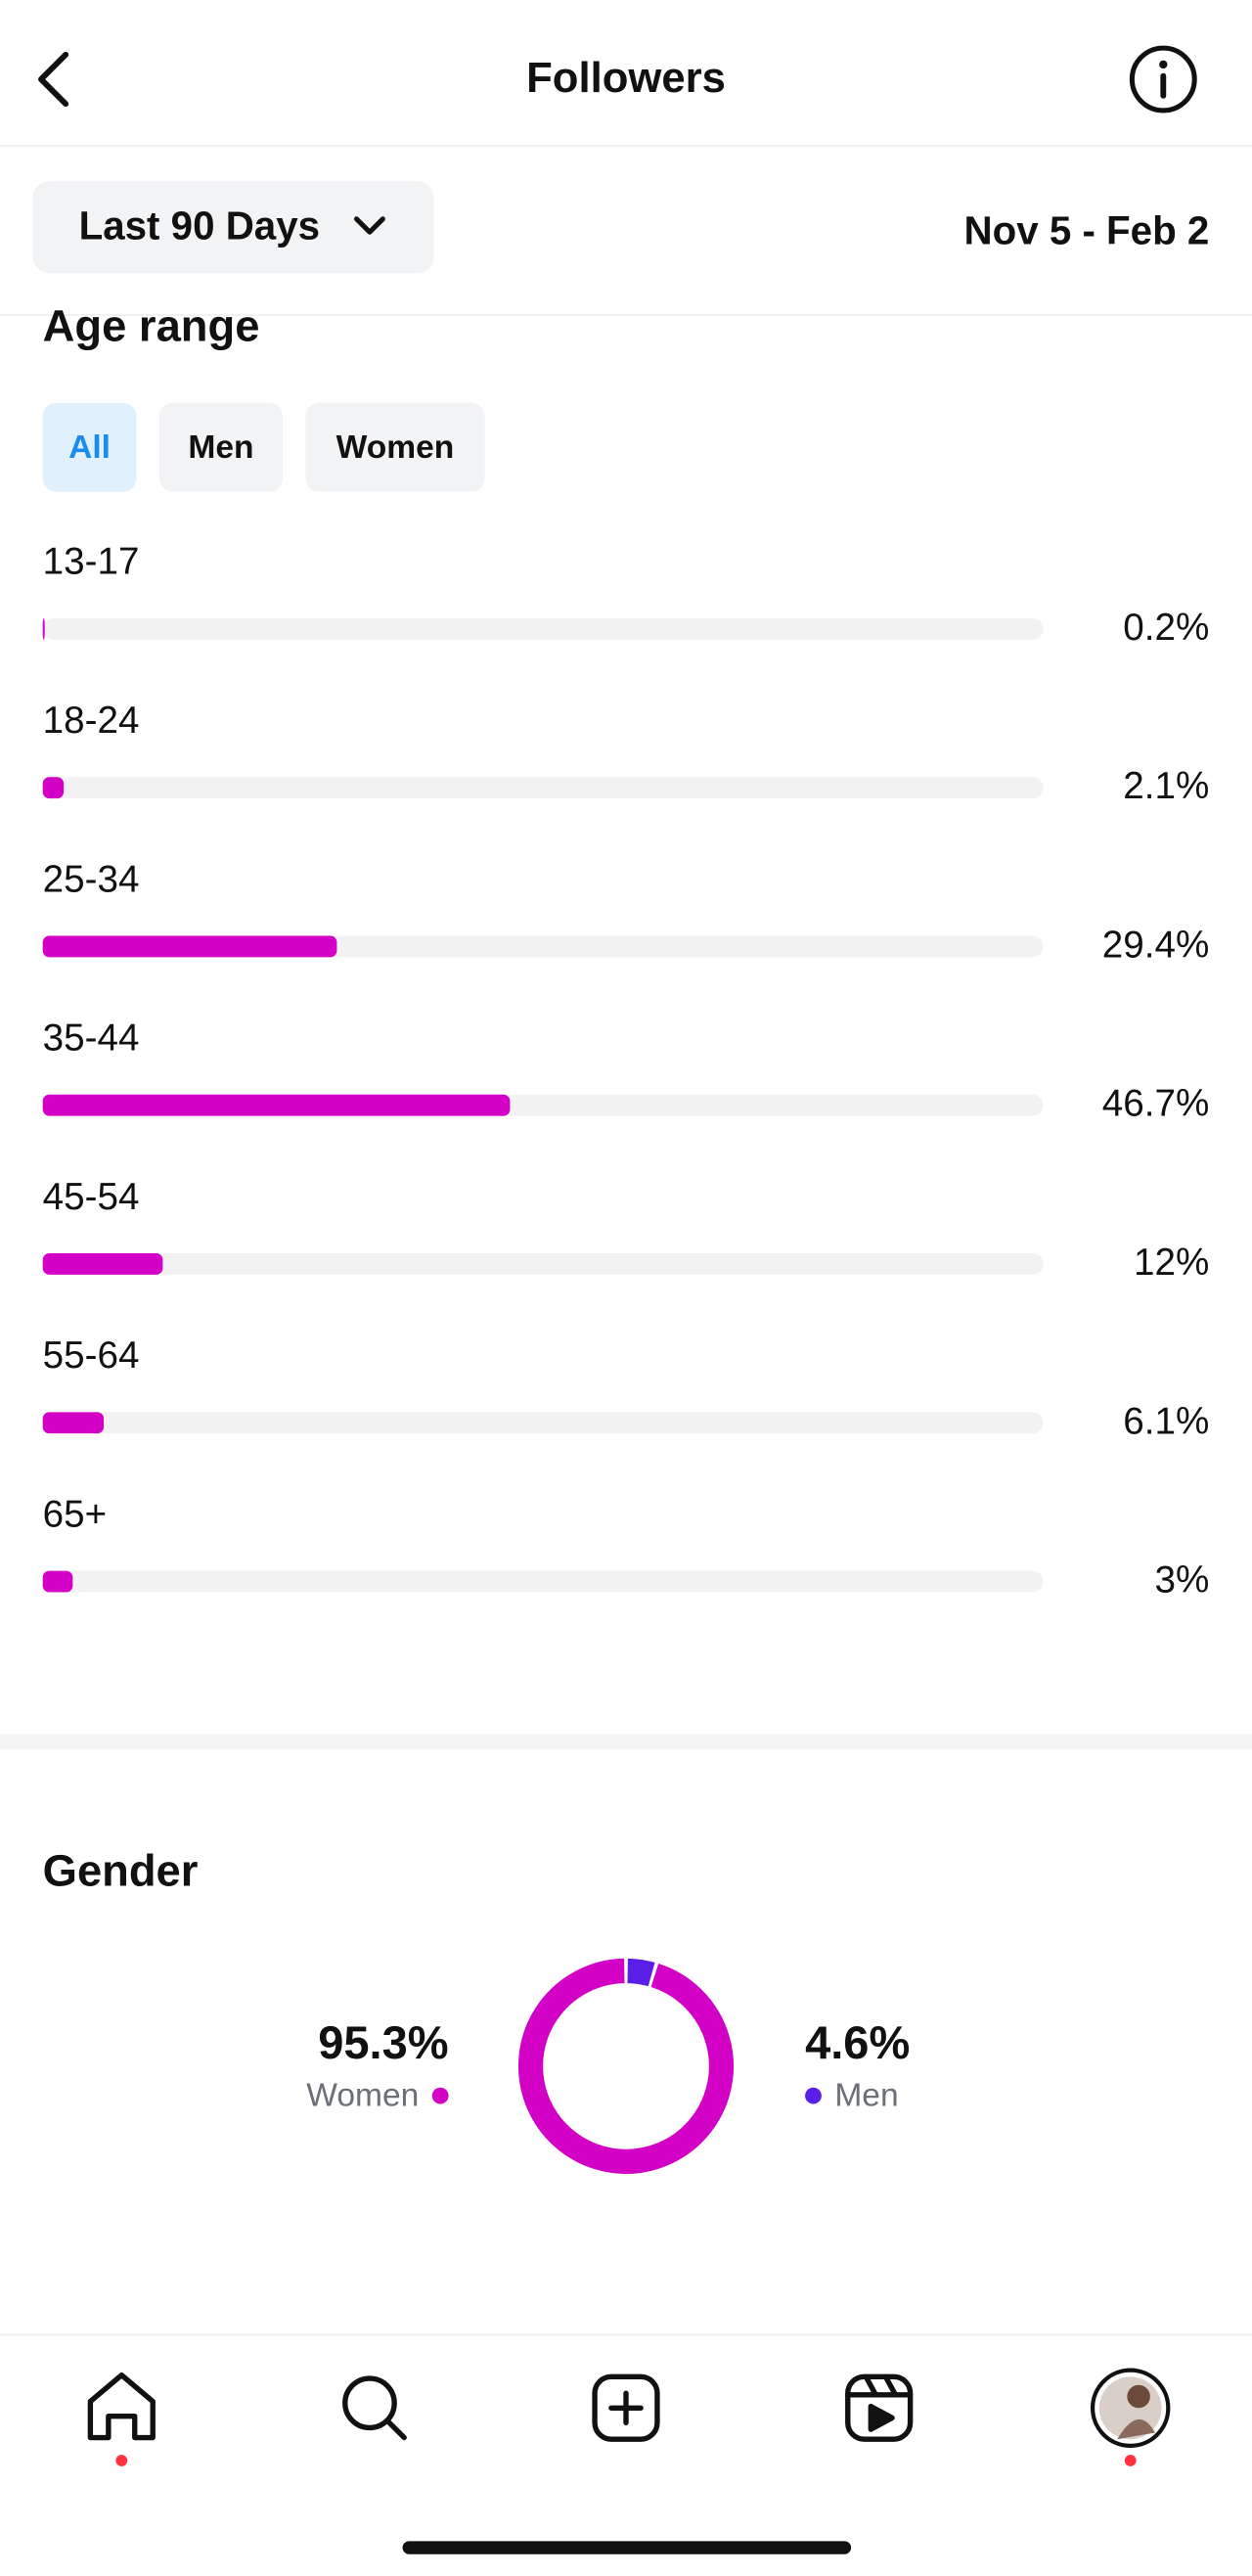 The width and height of the screenshot is (1252, 2576). What do you see at coordinates (1087, 231) in the screenshot?
I see `date-range: Nov 5 - Feb 2` at bounding box center [1087, 231].